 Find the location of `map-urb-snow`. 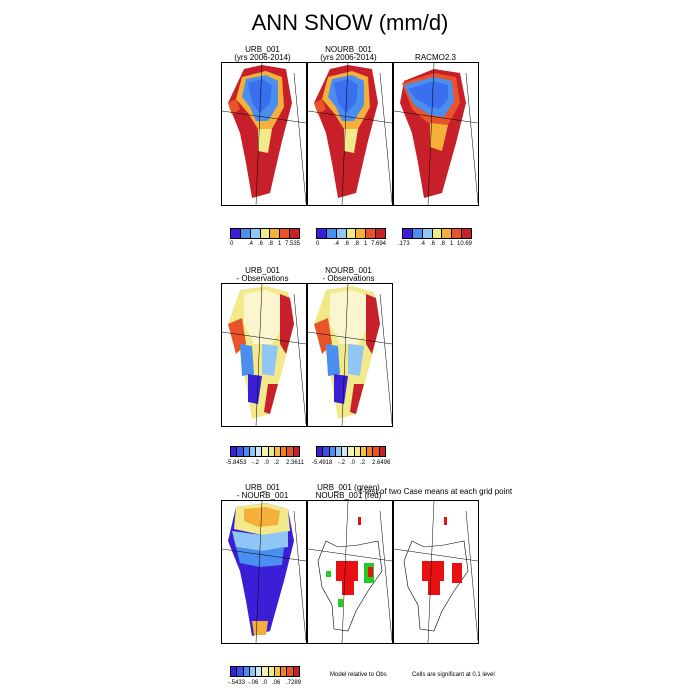

map-urb-snow is located at coordinates (264, 134).